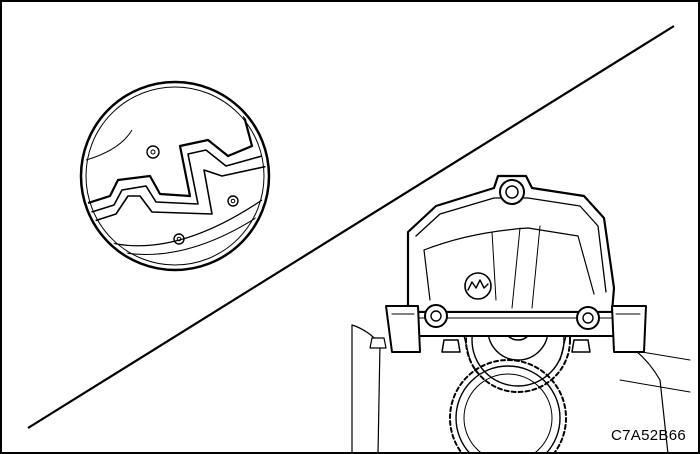  What do you see at coordinates (508, 406) in the screenshot?
I see `sprocket-gear-icon` at bounding box center [508, 406].